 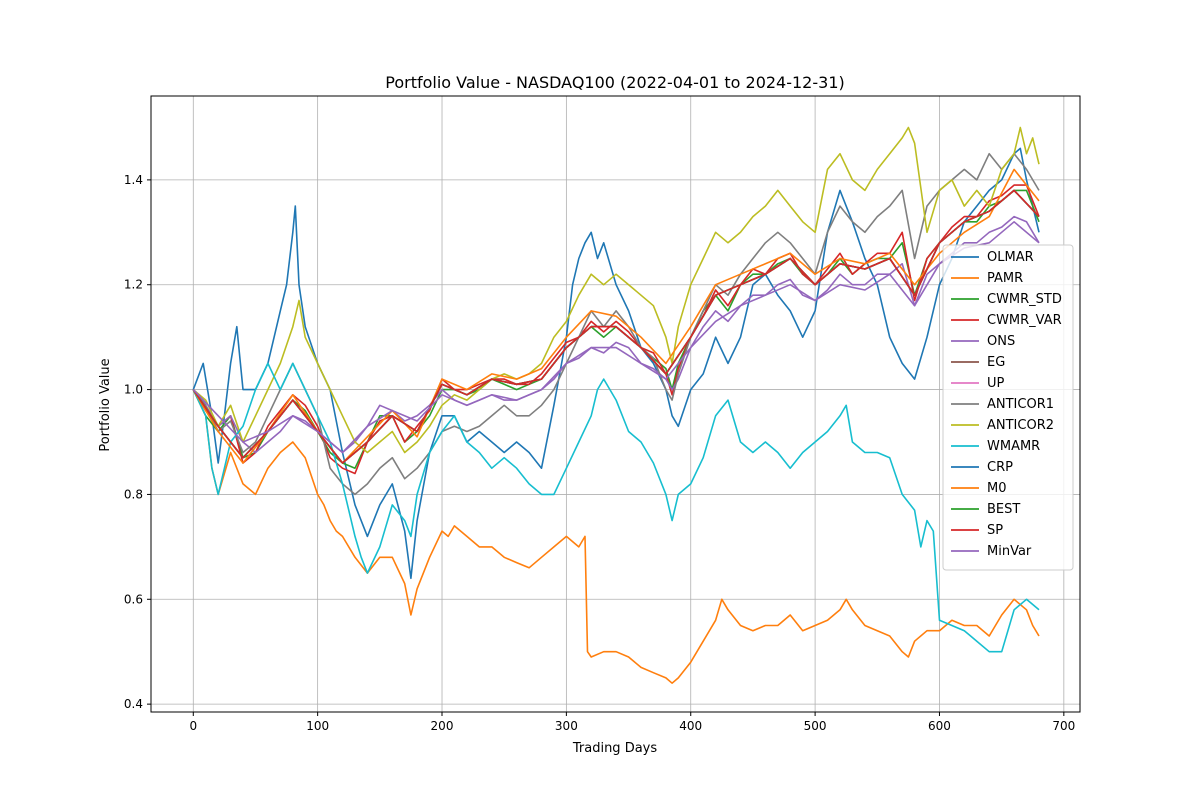 What do you see at coordinates (133, 390) in the screenshot?
I see `y-tick-label: 1.0` at bounding box center [133, 390].